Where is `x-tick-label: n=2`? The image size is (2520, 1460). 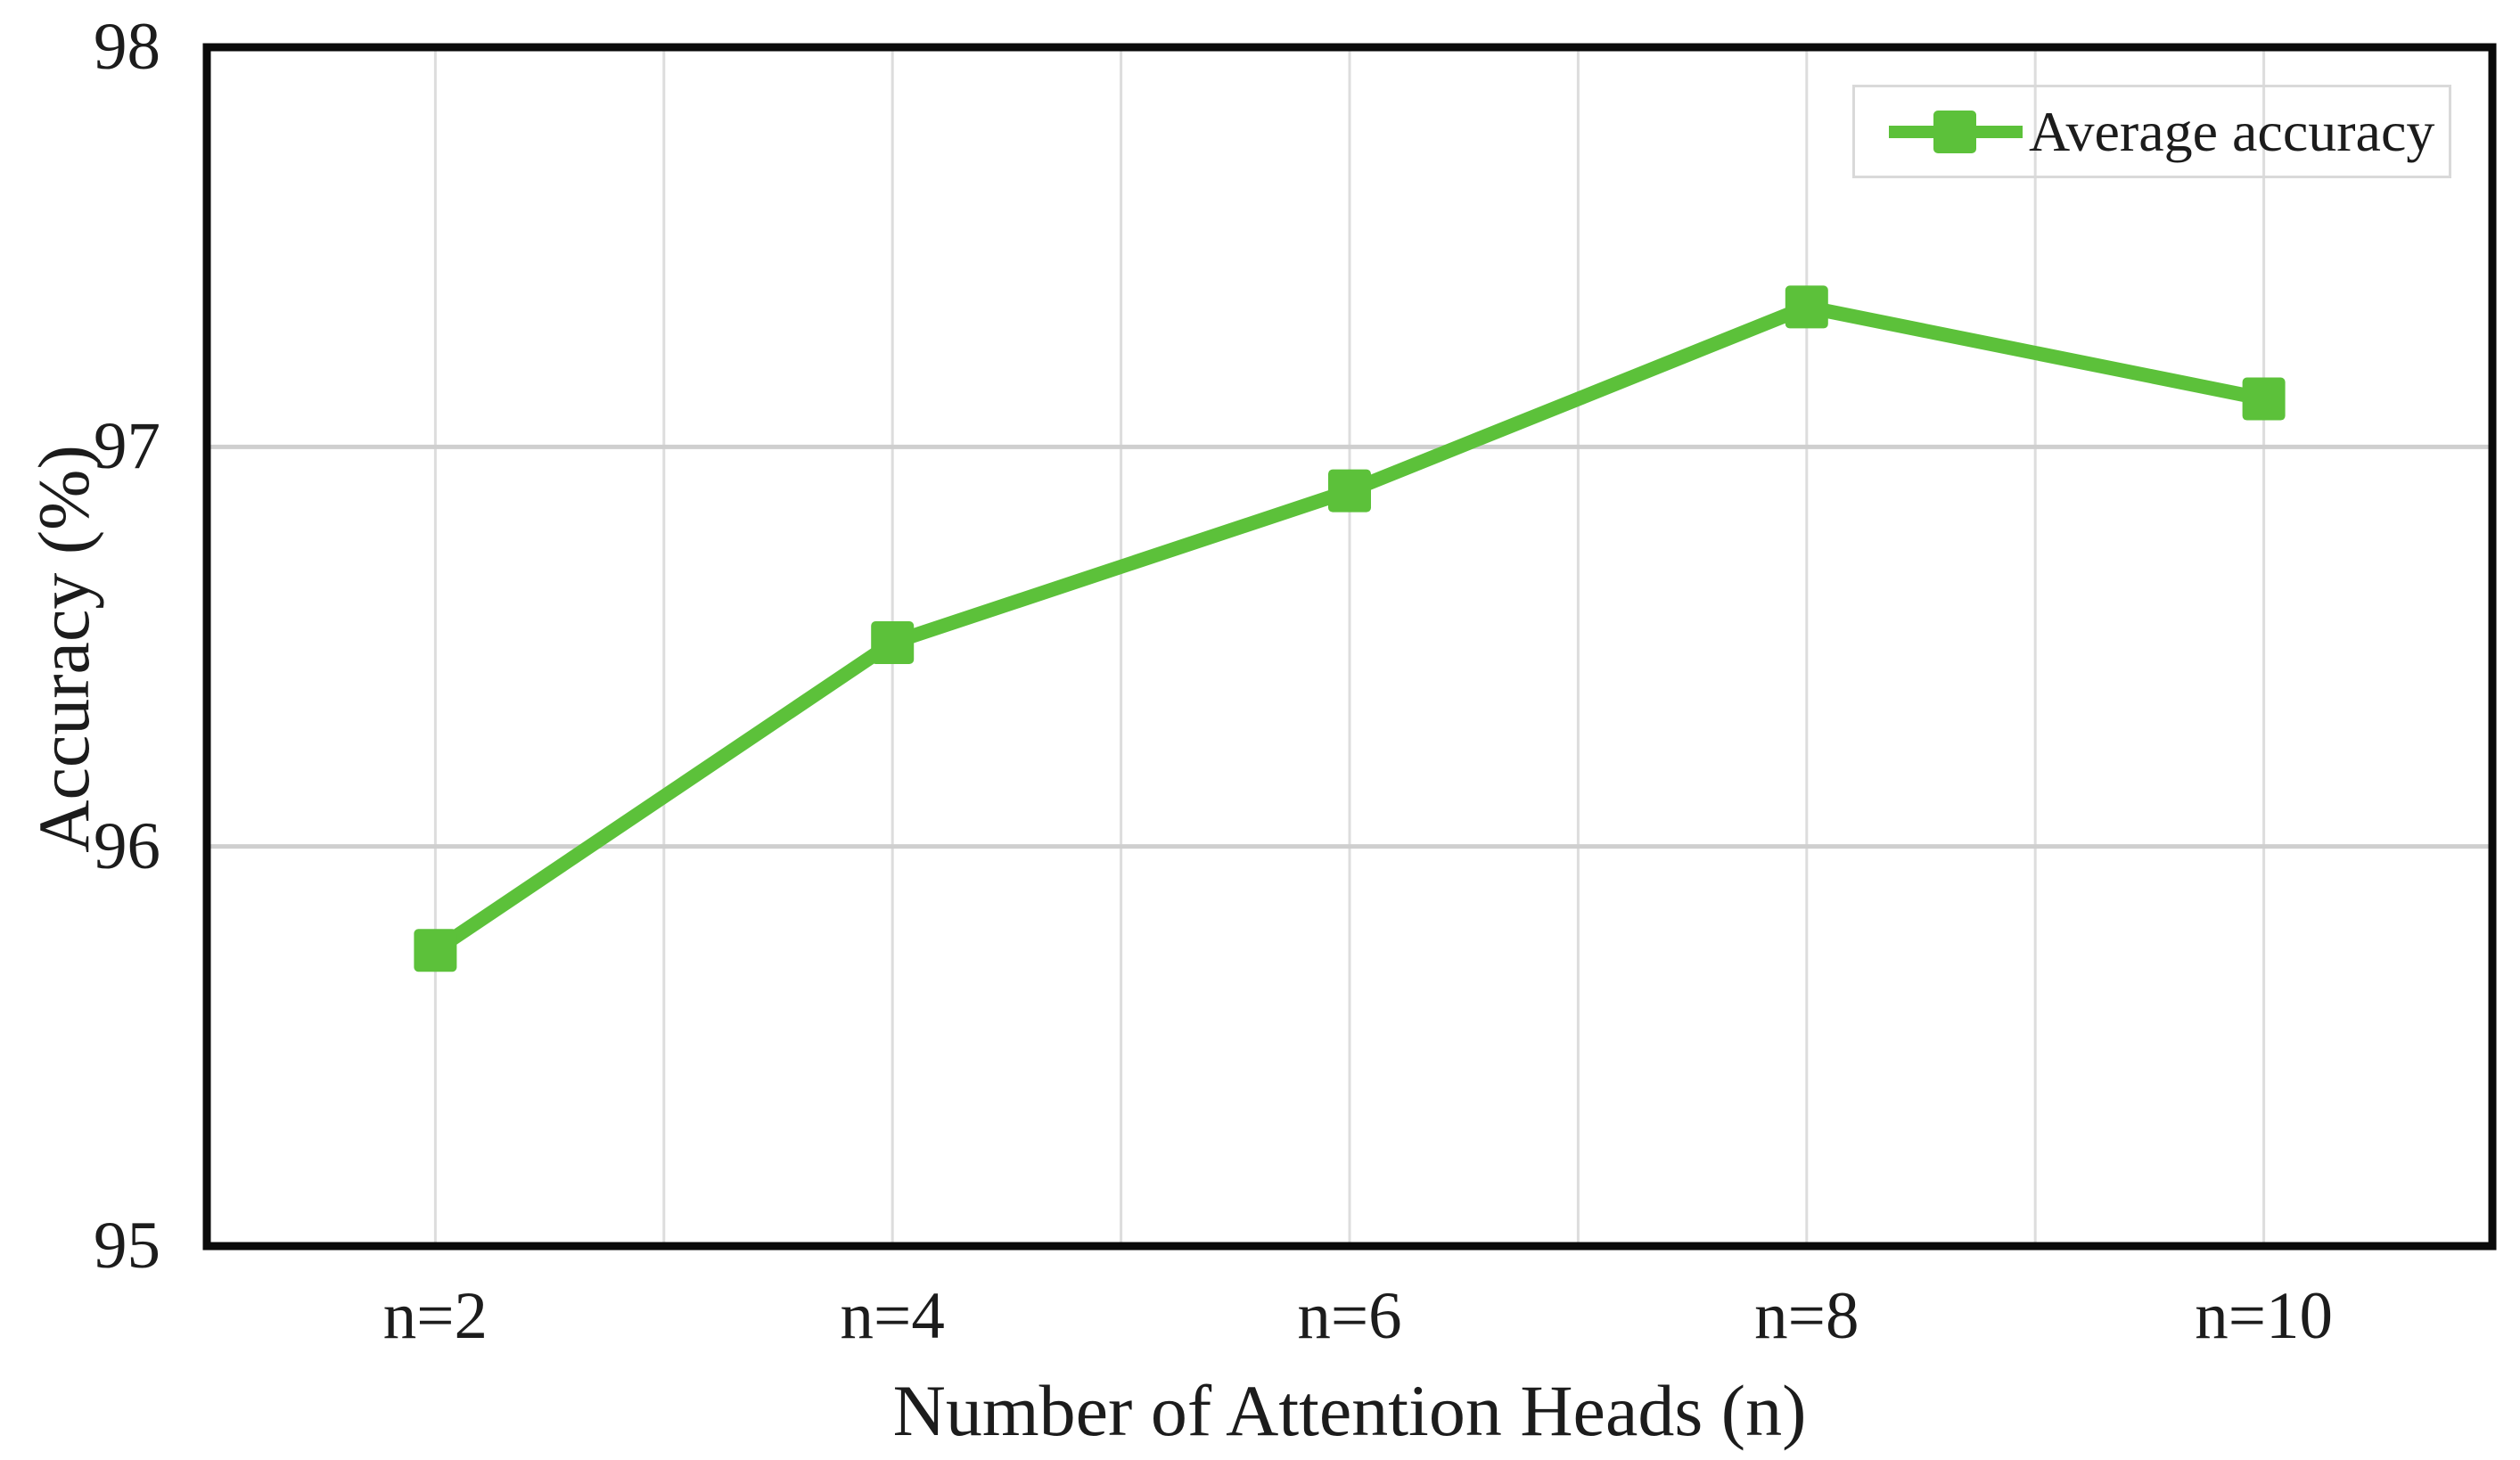 x-tick-label: n=2 is located at coordinates (435, 1316).